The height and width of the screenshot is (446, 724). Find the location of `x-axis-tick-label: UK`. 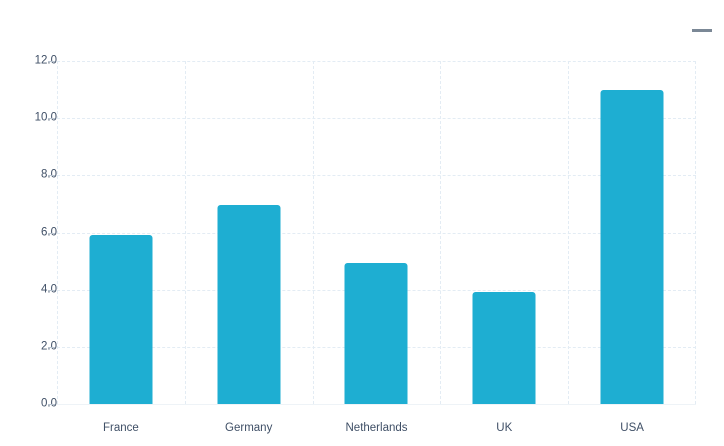

x-axis-tick-label: UK is located at coordinates (504, 428).